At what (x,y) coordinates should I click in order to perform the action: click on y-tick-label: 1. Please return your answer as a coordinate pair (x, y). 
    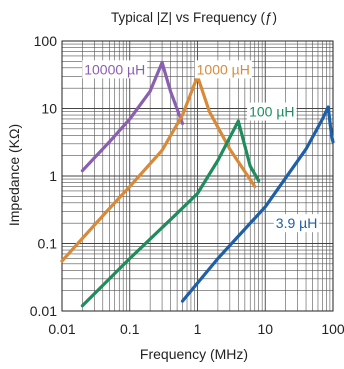
    Looking at the image, I should click on (53, 176).